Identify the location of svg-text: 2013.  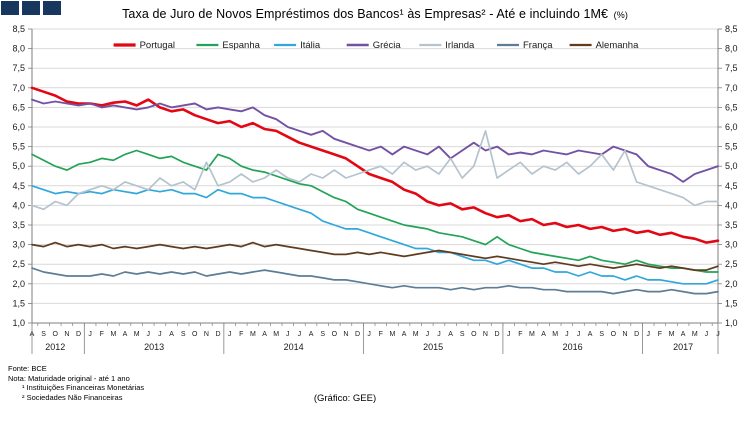
(154, 347).